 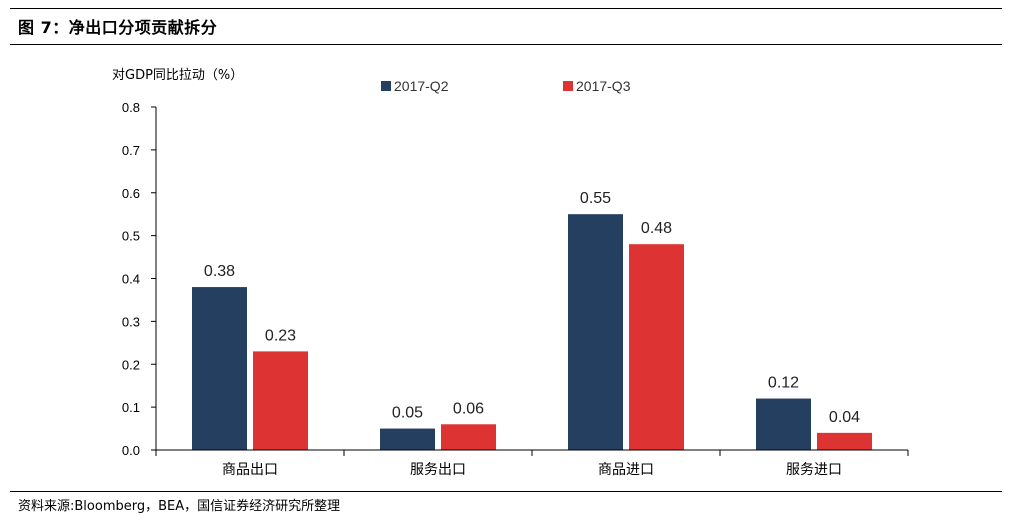 I want to click on bar-2017-Q2-服务出口, so click(x=407, y=439).